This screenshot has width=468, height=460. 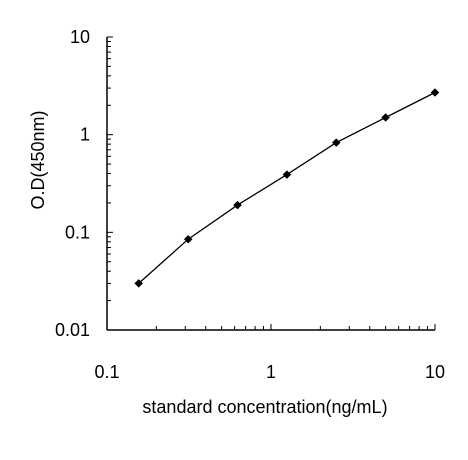 What do you see at coordinates (271, 372) in the screenshot?
I see `x-tick-label: 1` at bounding box center [271, 372].